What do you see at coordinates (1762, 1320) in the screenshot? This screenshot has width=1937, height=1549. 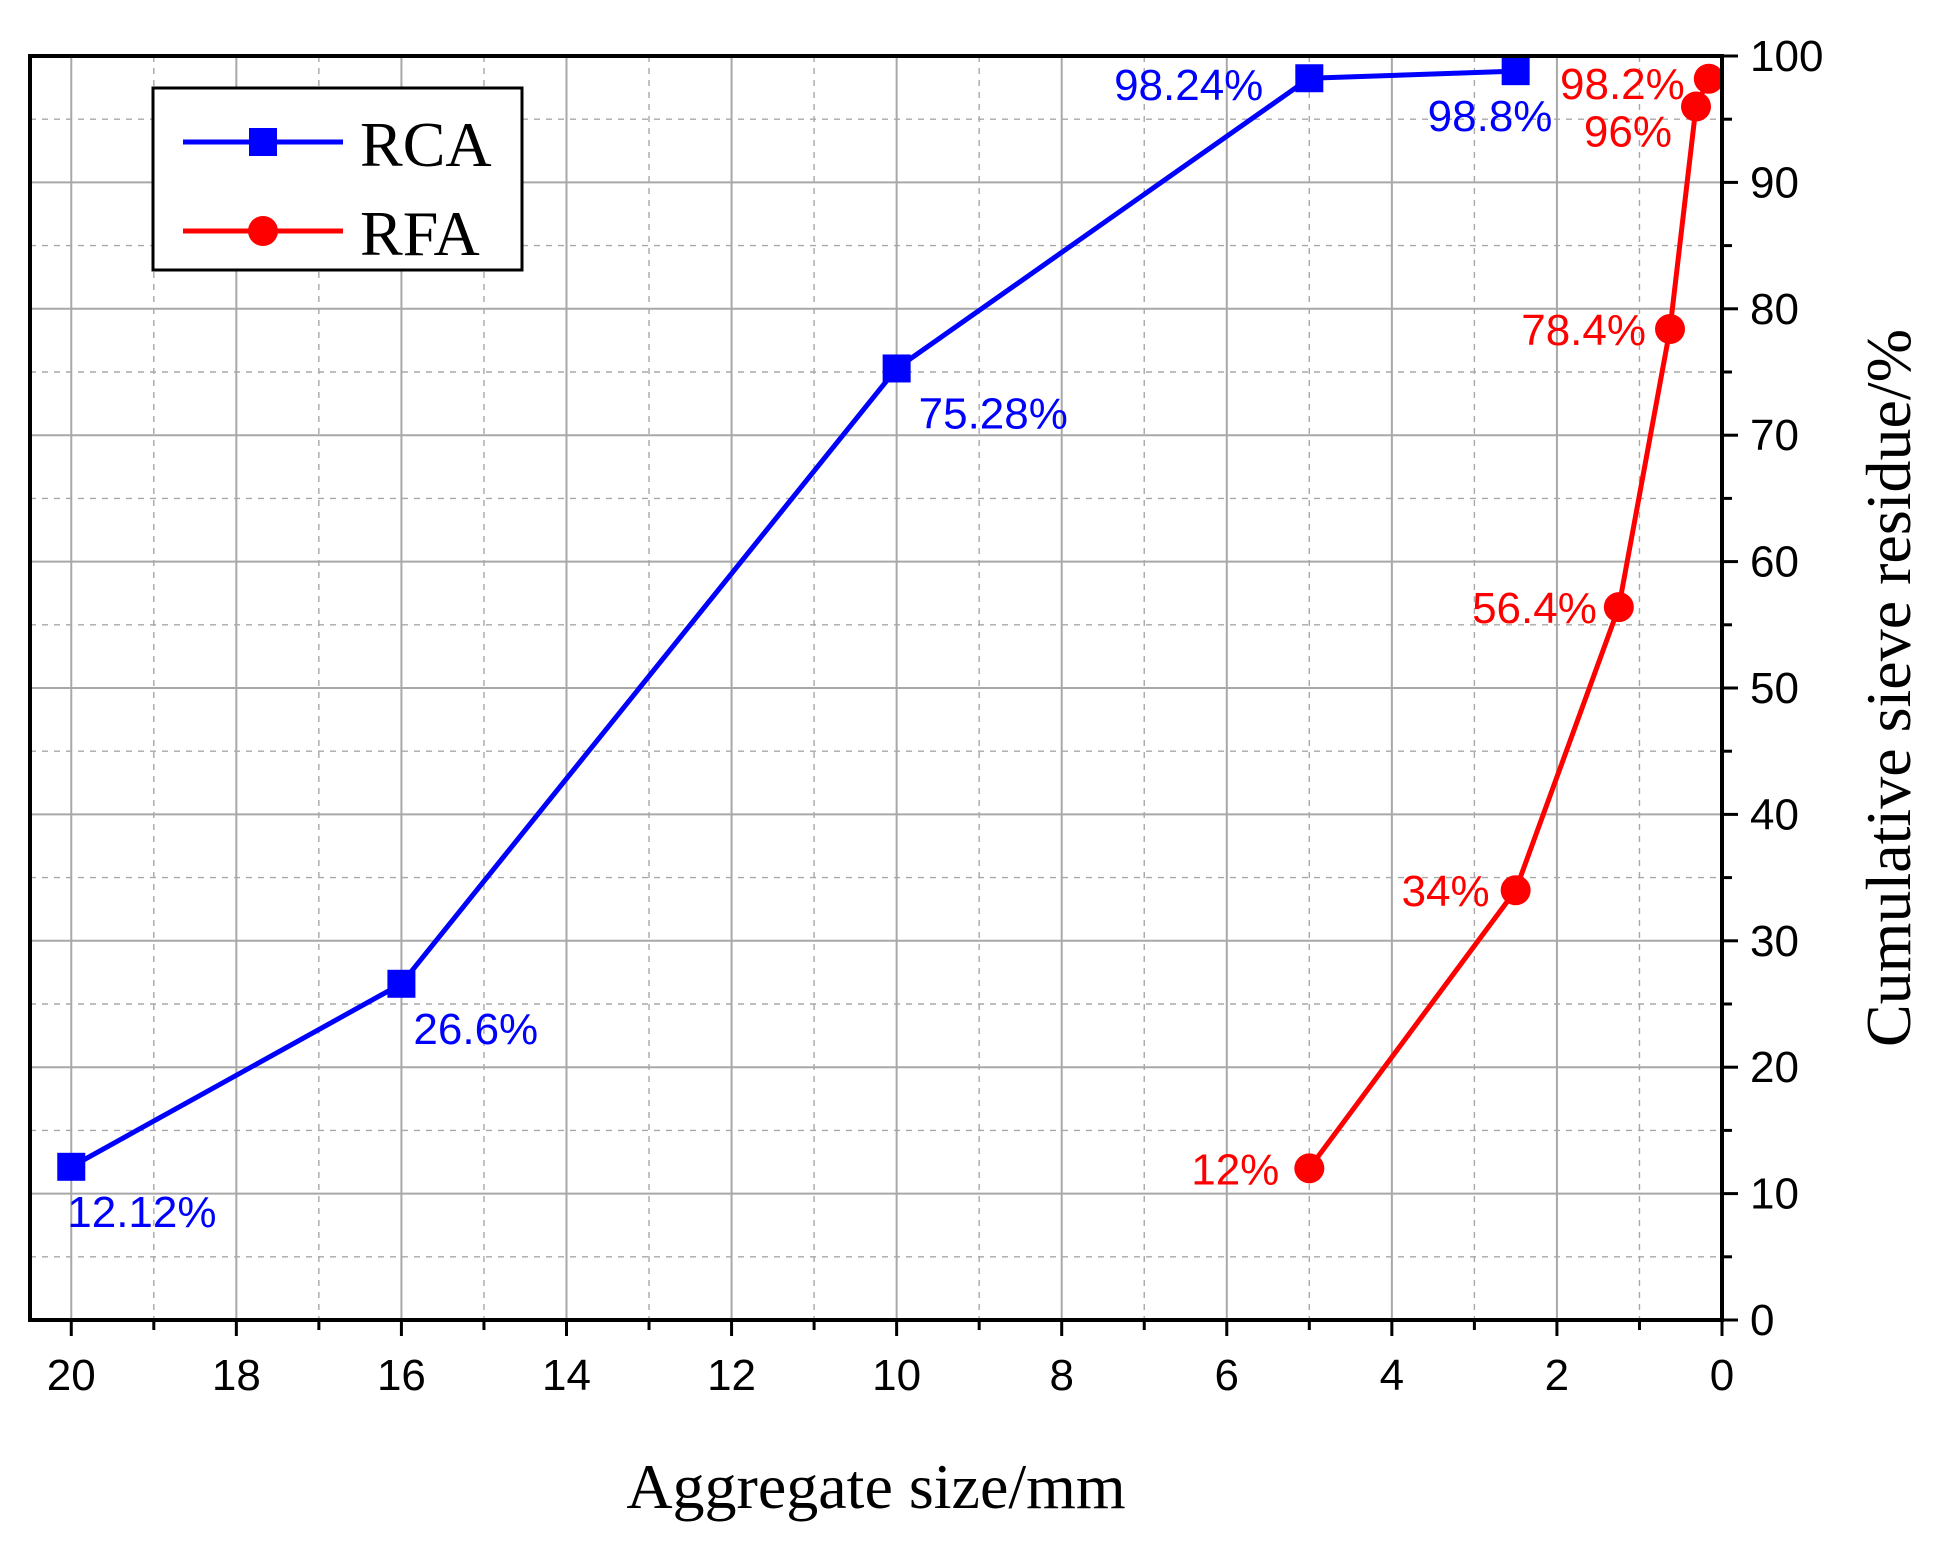 I see `y-tick-label: 0` at bounding box center [1762, 1320].